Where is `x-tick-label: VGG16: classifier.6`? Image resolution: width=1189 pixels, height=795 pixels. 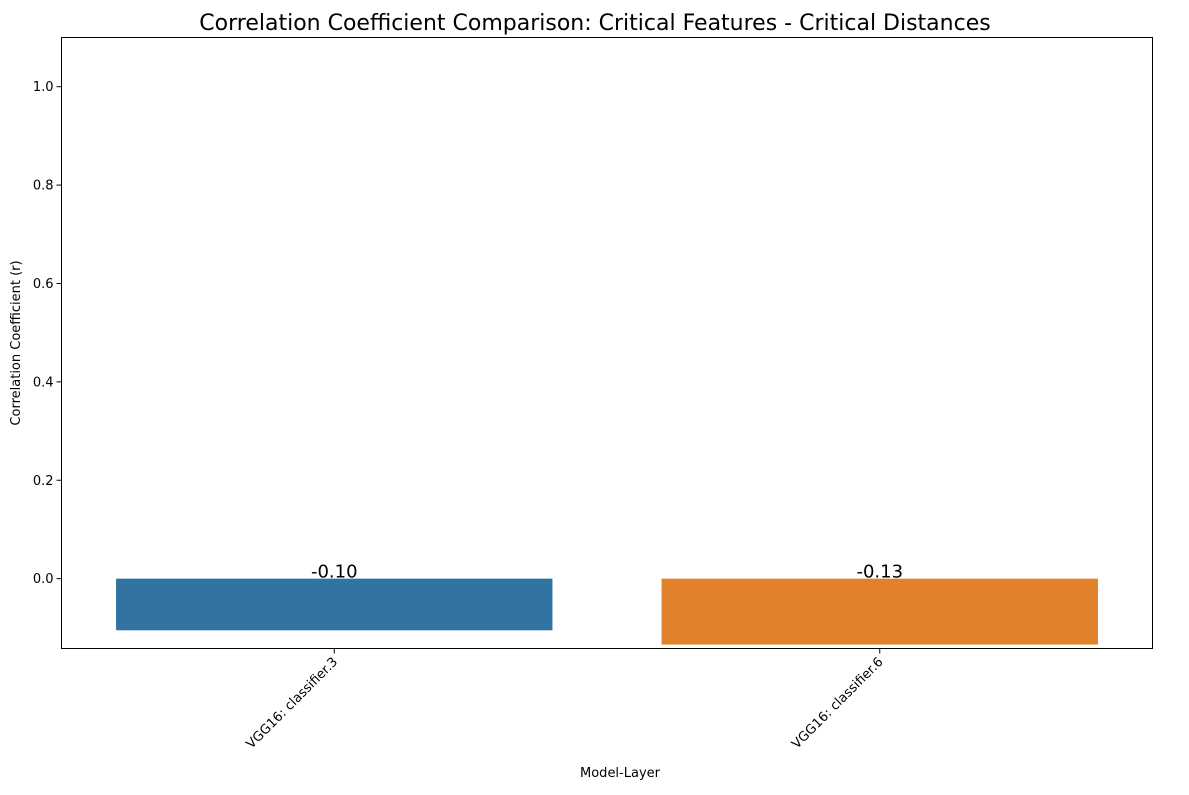 x-tick-label: VGG16: classifier.6 is located at coordinates (837, 703).